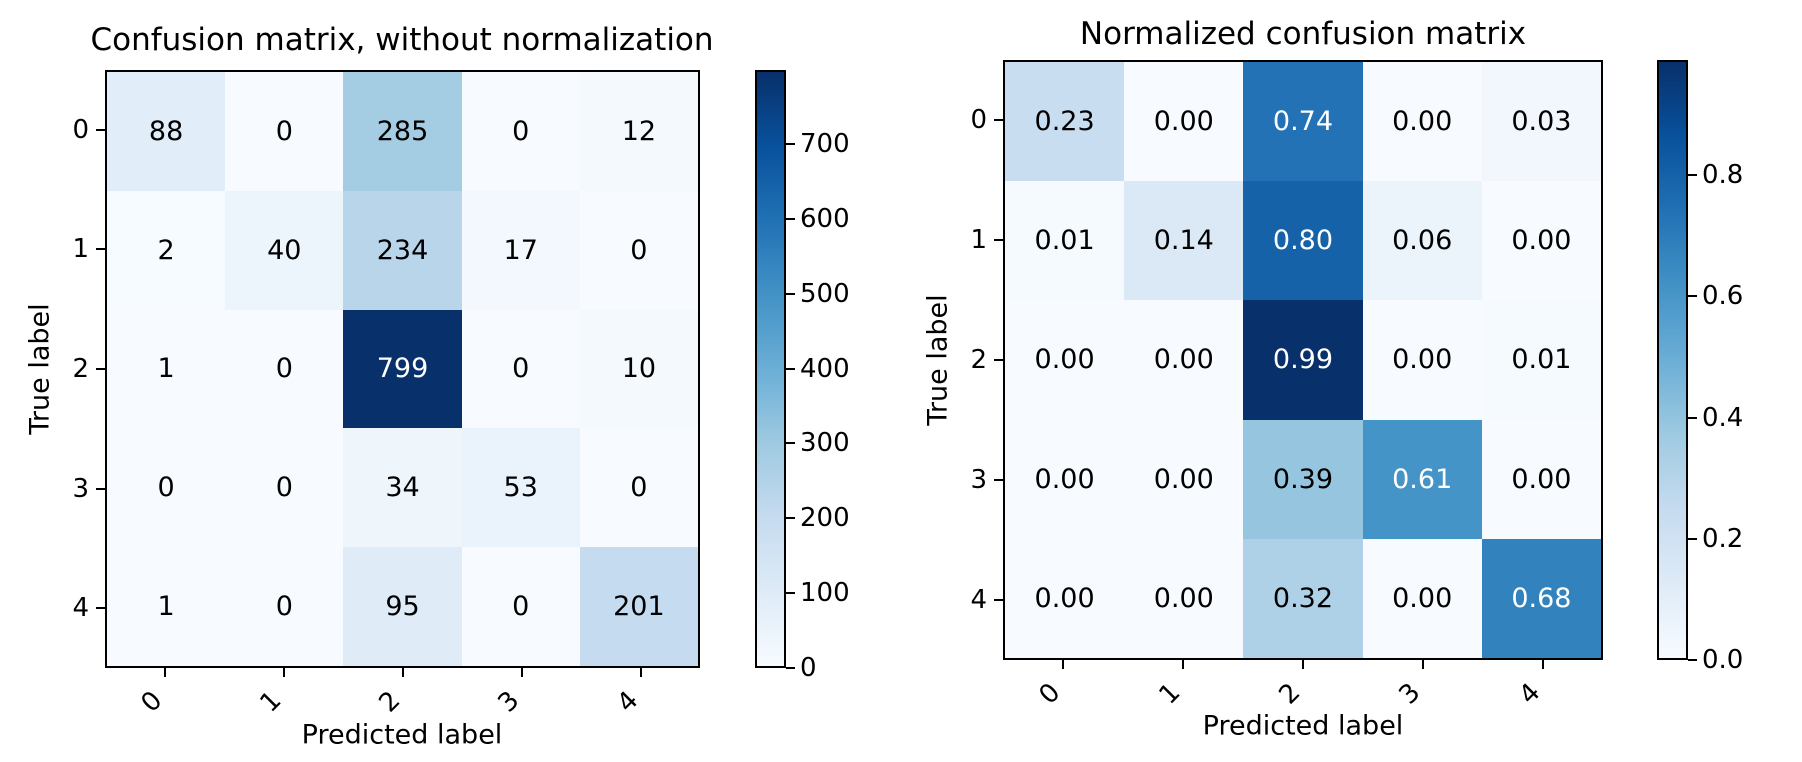 The image size is (1802, 762). Describe the element at coordinates (1422, 479) in the screenshot. I see `heatmap-cell: 0.61` at that location.